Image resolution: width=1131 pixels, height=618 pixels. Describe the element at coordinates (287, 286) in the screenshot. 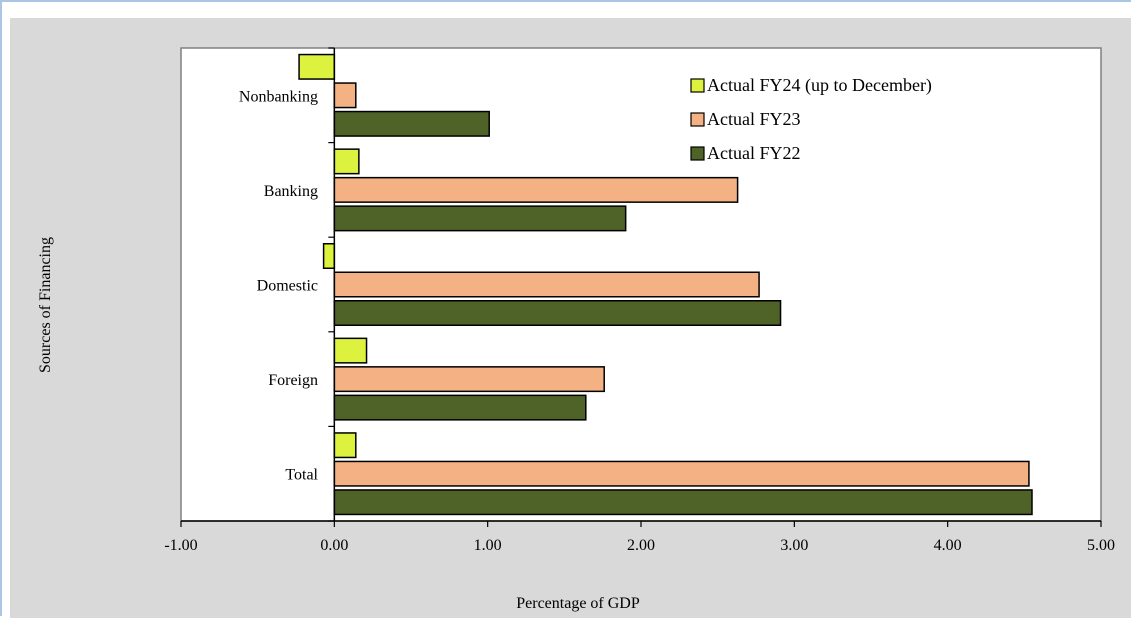

I see `category-label-domestic: Domestic` at that location.